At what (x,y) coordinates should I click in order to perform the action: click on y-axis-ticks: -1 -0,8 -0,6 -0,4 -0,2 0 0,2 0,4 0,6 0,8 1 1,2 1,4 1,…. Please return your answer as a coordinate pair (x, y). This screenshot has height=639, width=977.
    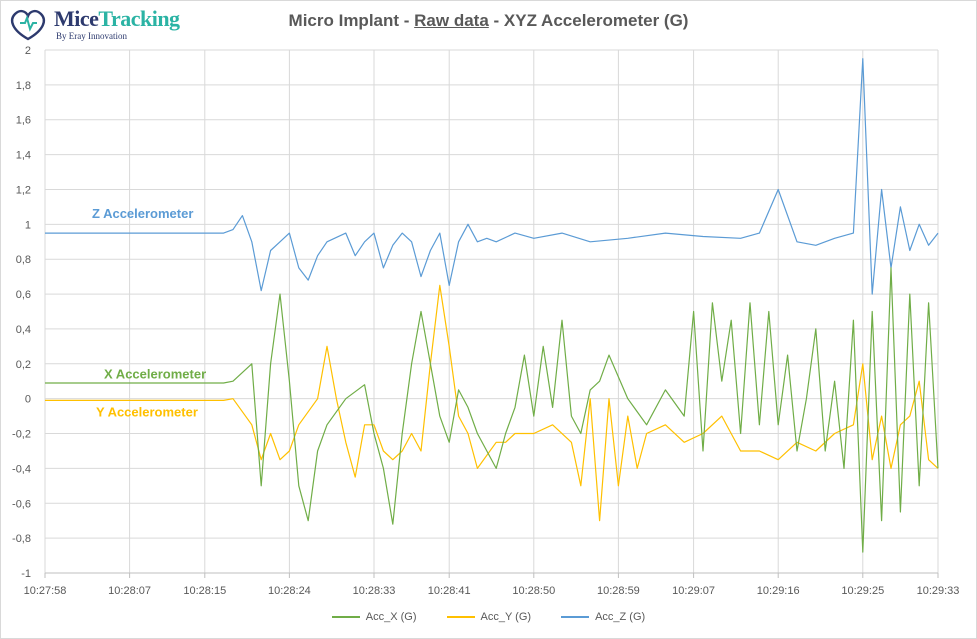
    Looking at the image, I should click on (21, 312).